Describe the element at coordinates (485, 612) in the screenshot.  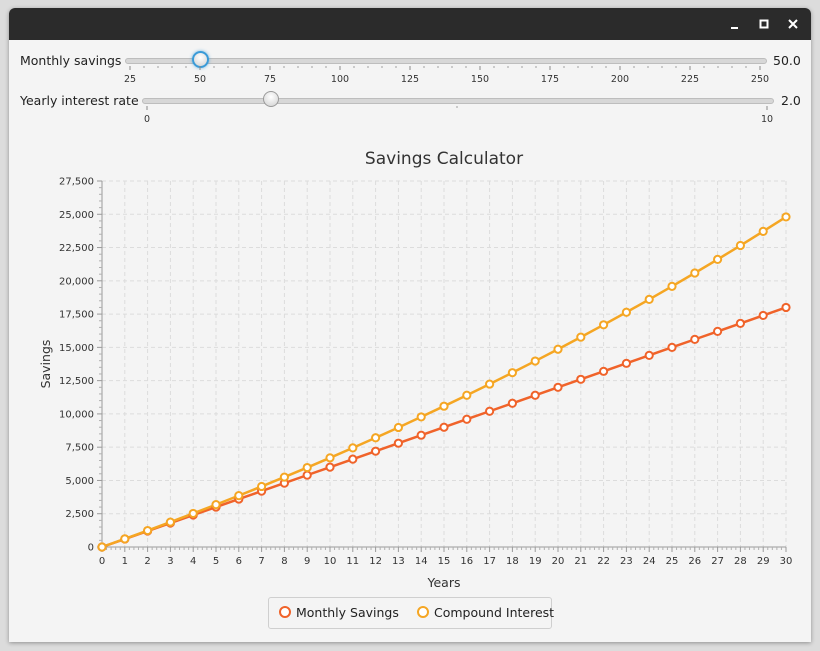
I see `legend-item-compound-interest: Compound Interest` at that location.